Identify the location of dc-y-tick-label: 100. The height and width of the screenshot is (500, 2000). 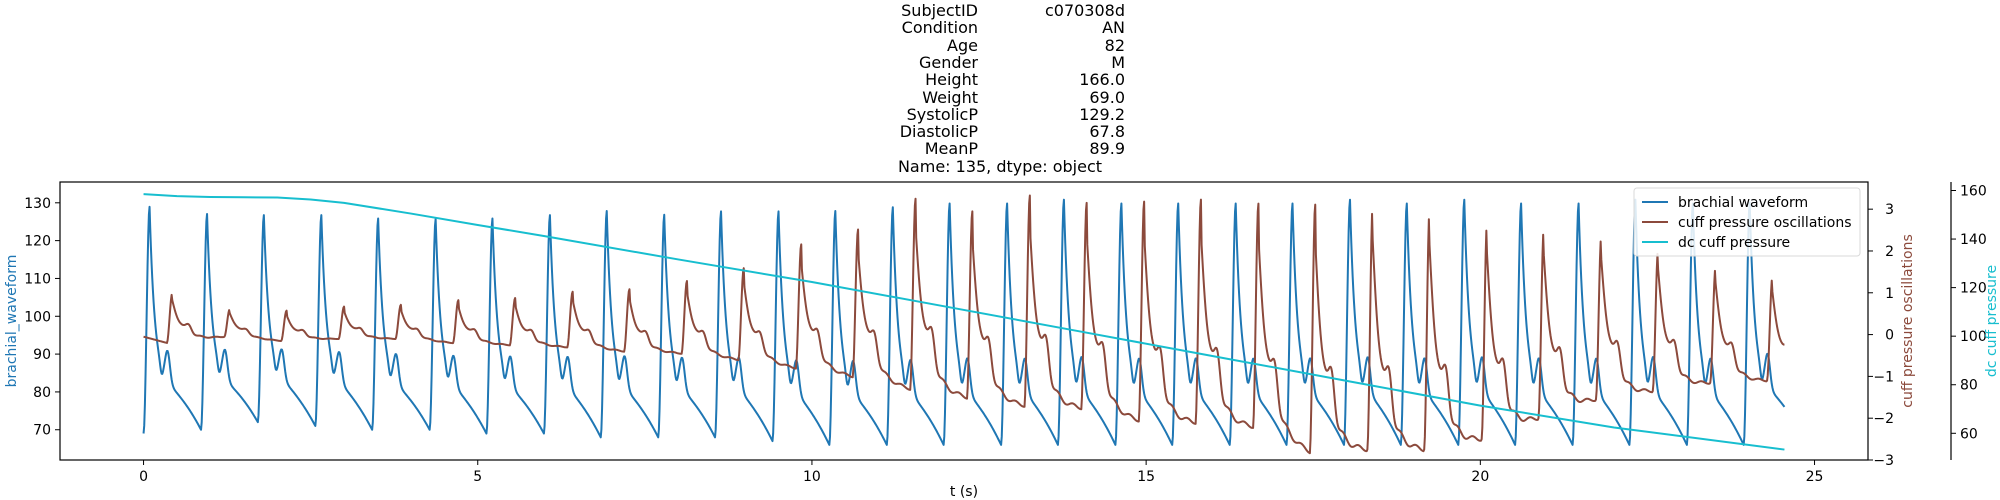
(1973, 337).